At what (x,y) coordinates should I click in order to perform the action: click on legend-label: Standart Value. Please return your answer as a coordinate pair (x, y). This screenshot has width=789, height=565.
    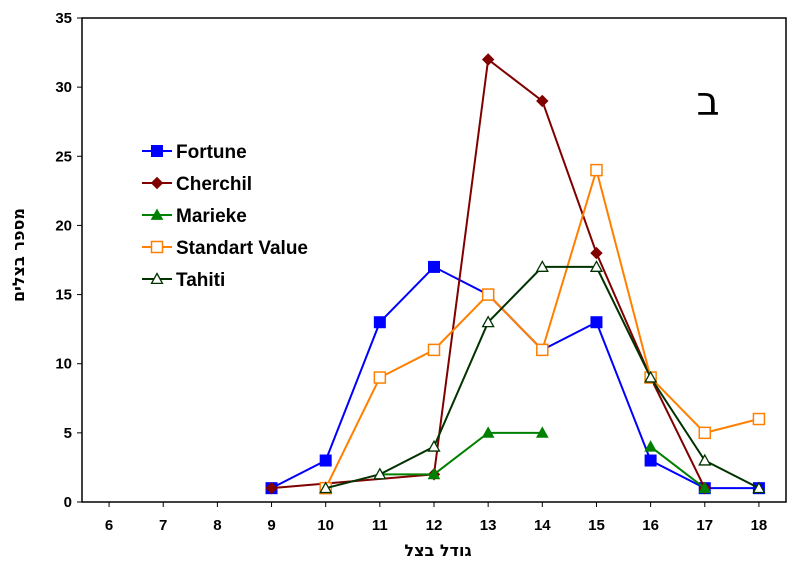
    Looking at the image, I should click on (242, 248).